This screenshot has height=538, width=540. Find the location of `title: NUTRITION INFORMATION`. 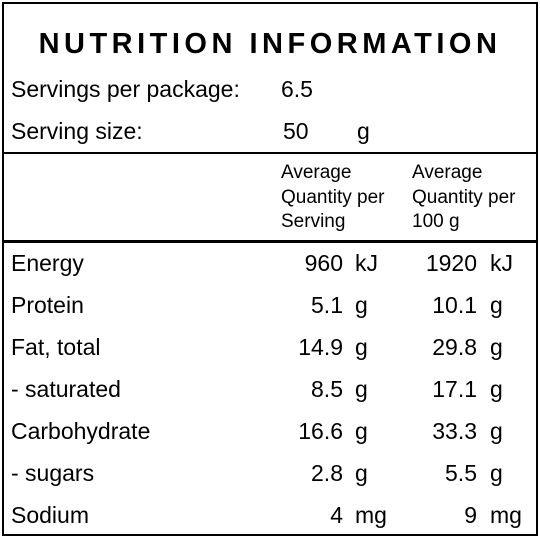

title: NUTRITION INFORMATION is located at coordinates (270, 44).